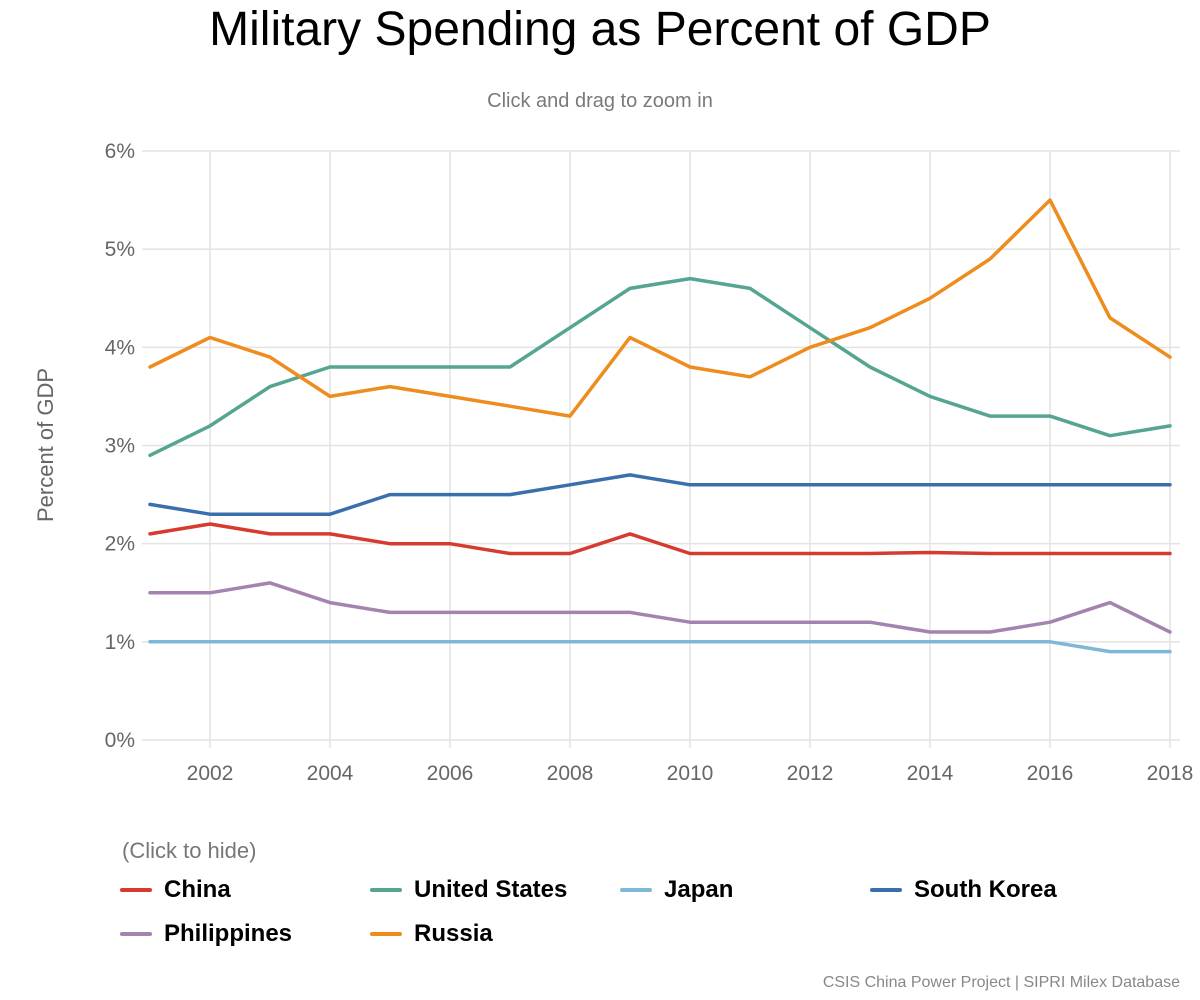  I want to click on legend-item-china: China, so click(175, 890).